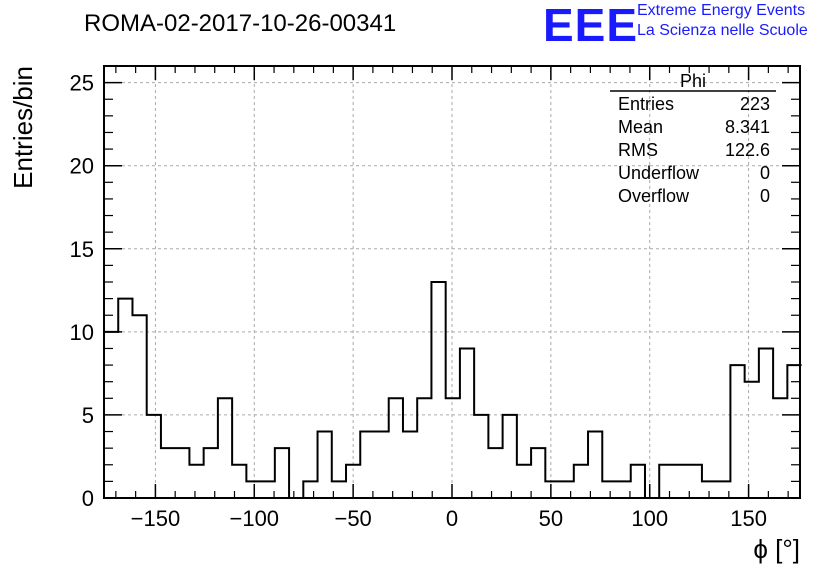 The width and height of the screenshot is (836, 572). I want to click on stats-row-label: Underflow, so click(659, 173).